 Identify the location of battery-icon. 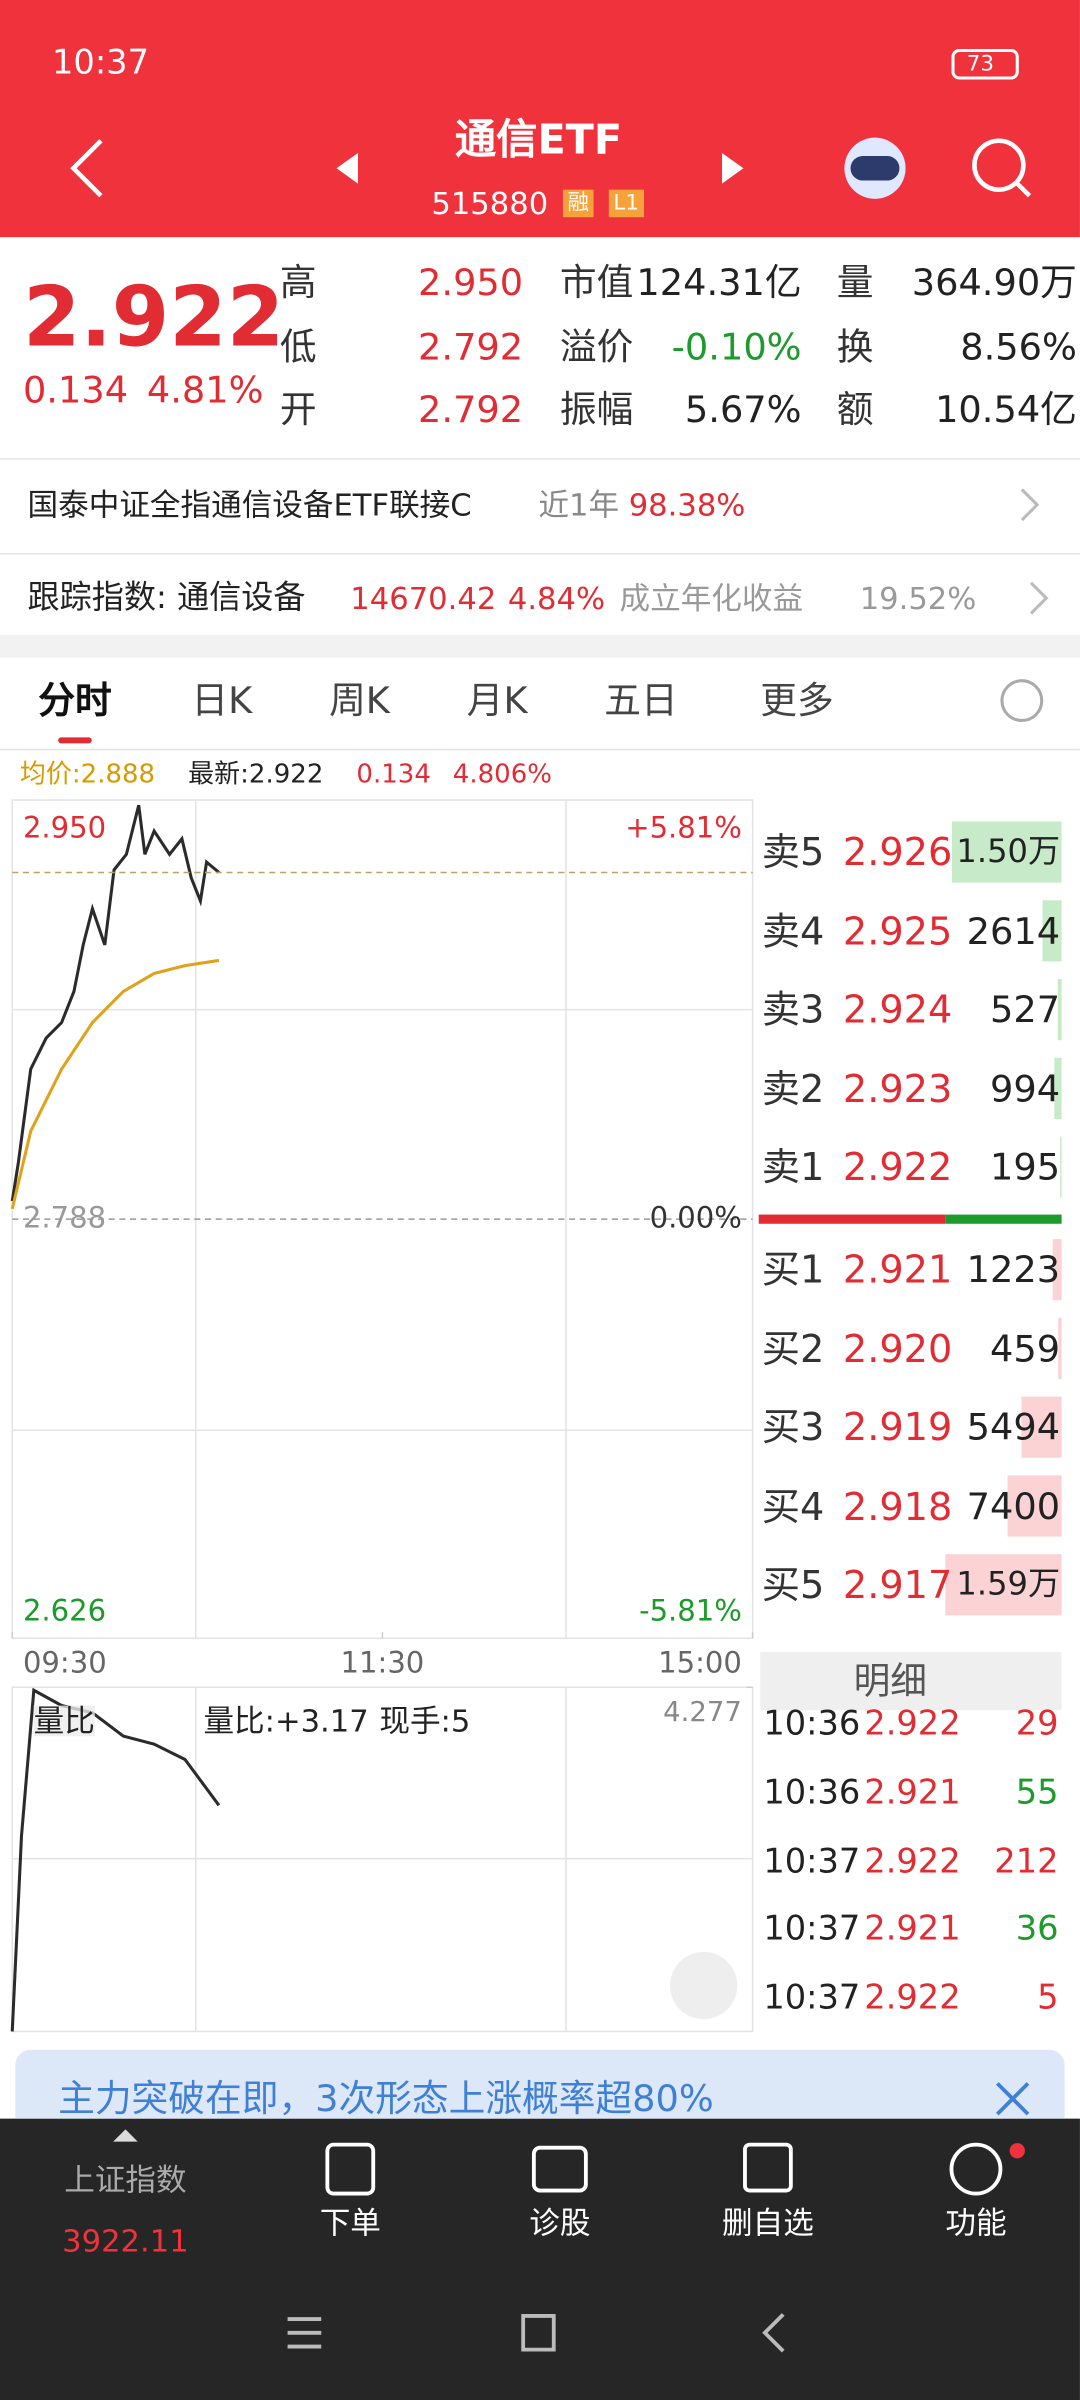
(985, 64).